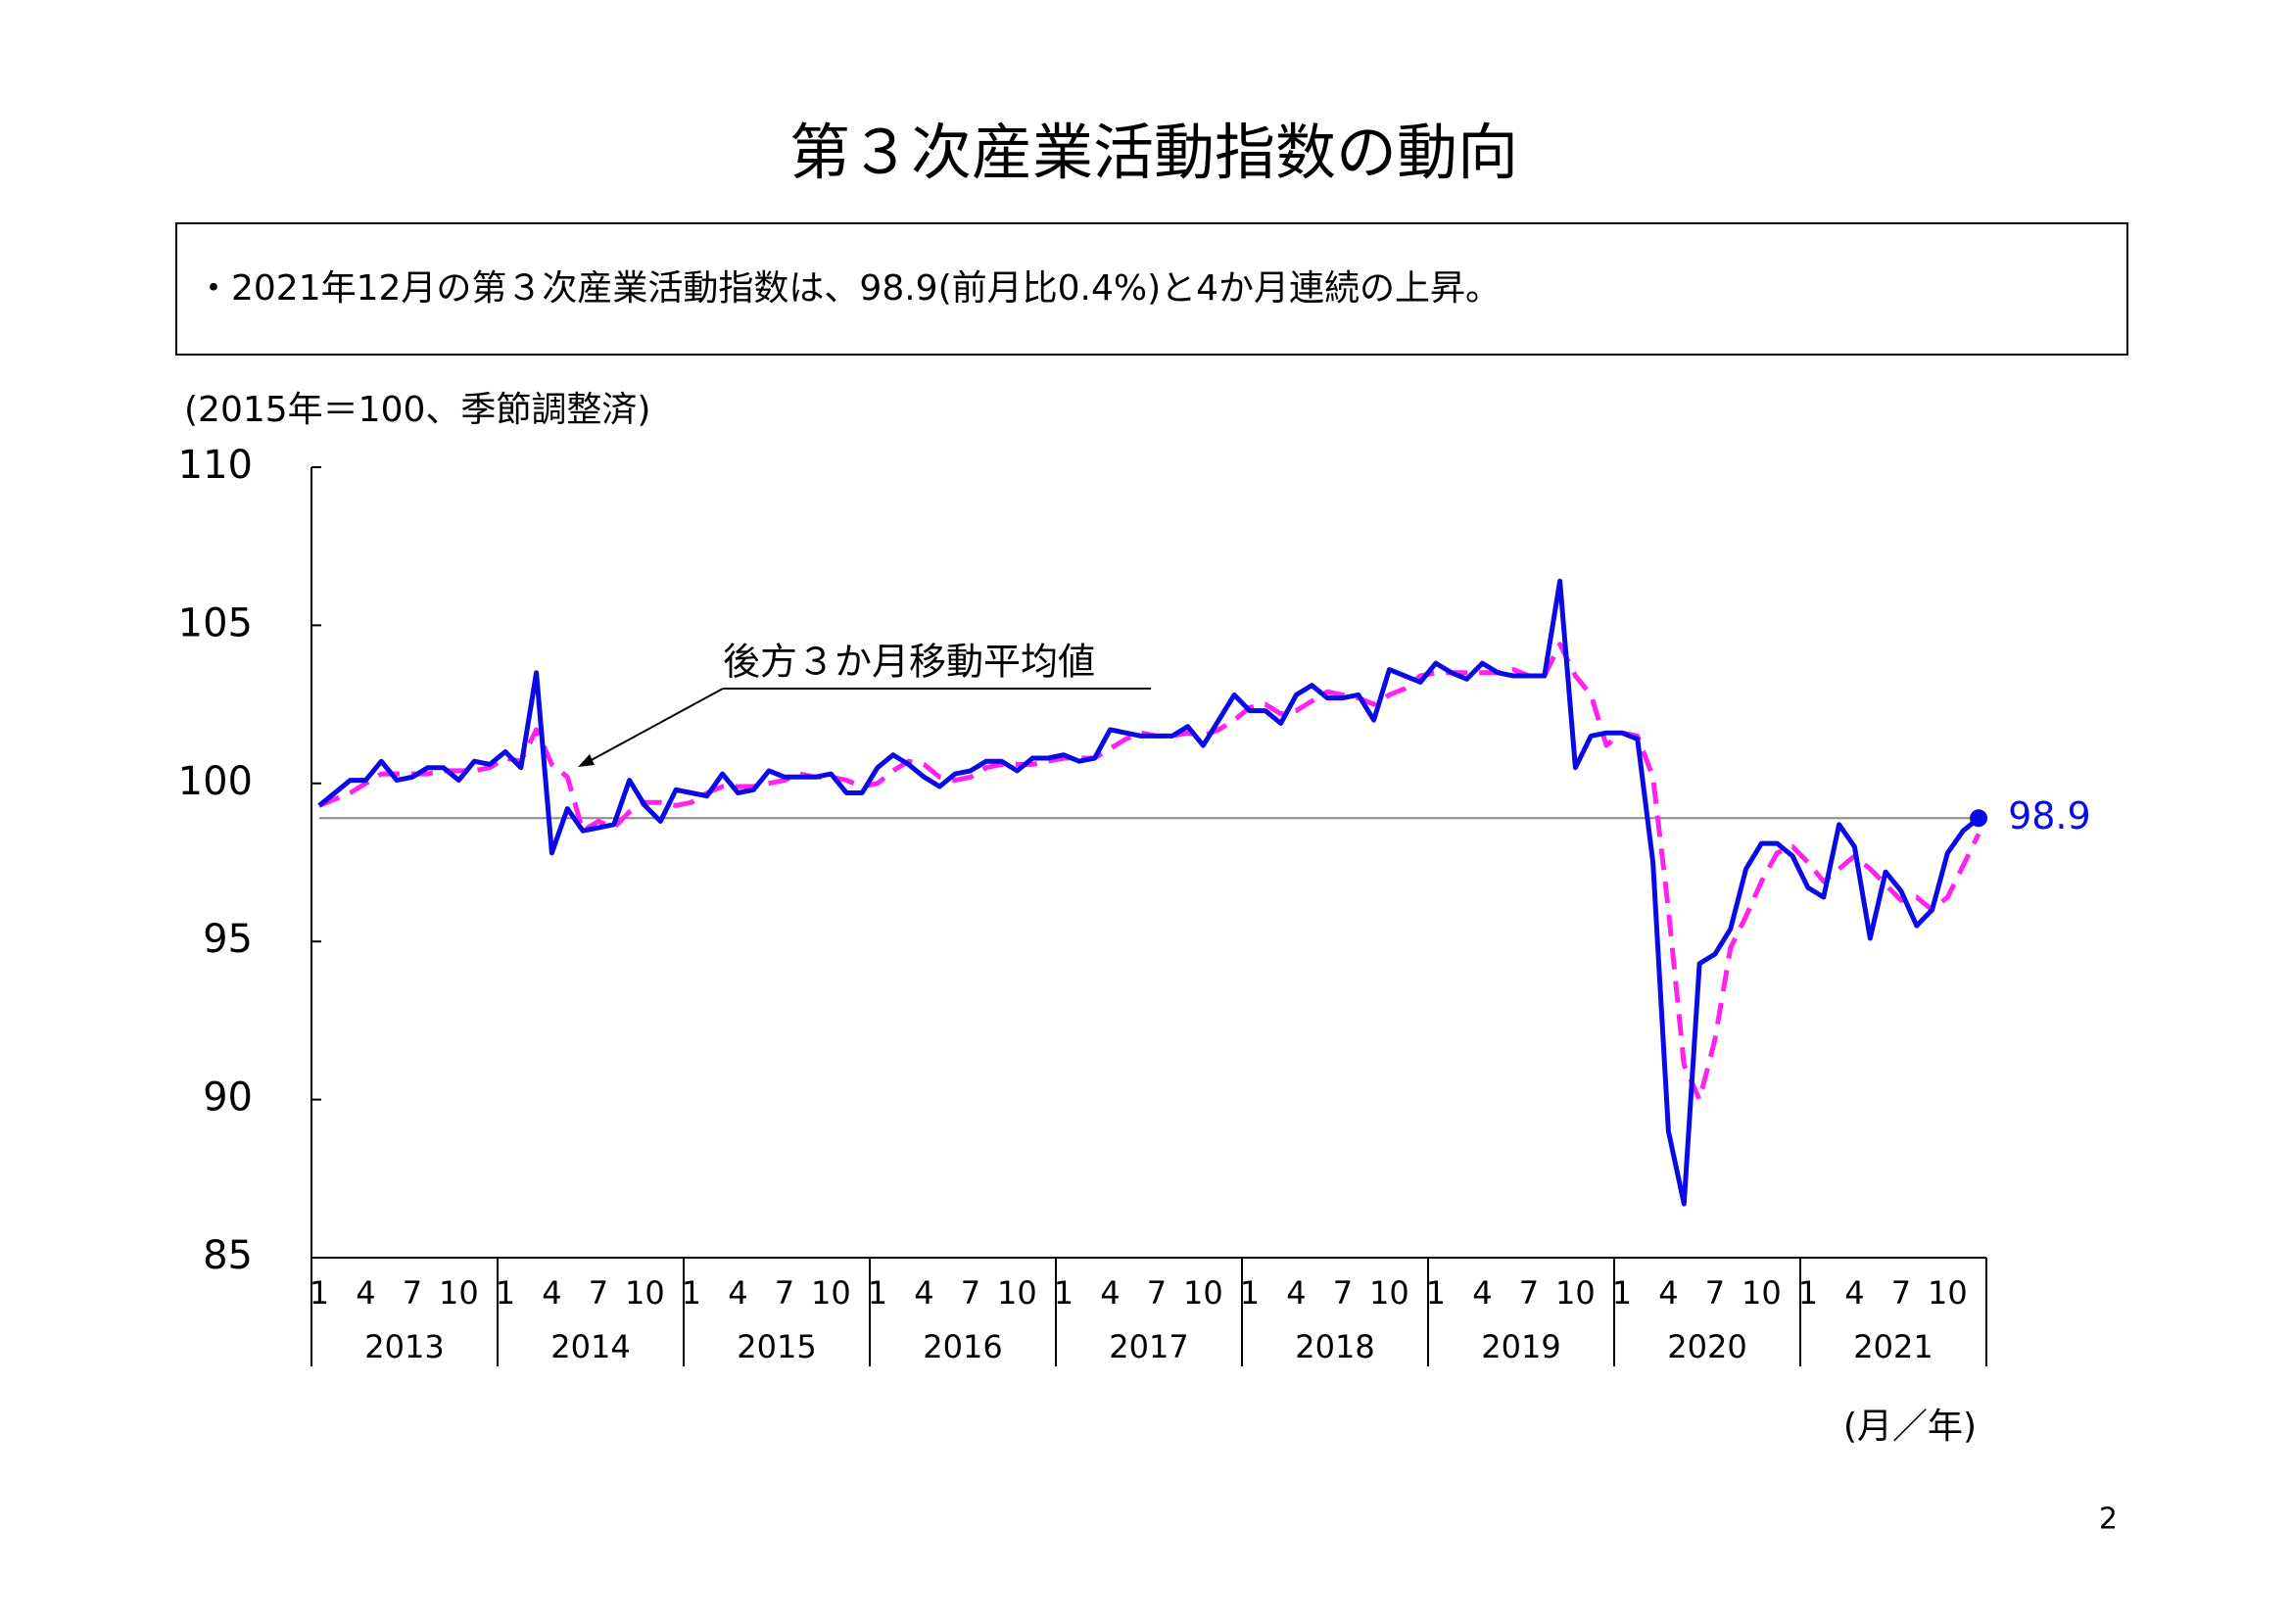  I want to click on y-tick-label: 110, so click(215, 466).